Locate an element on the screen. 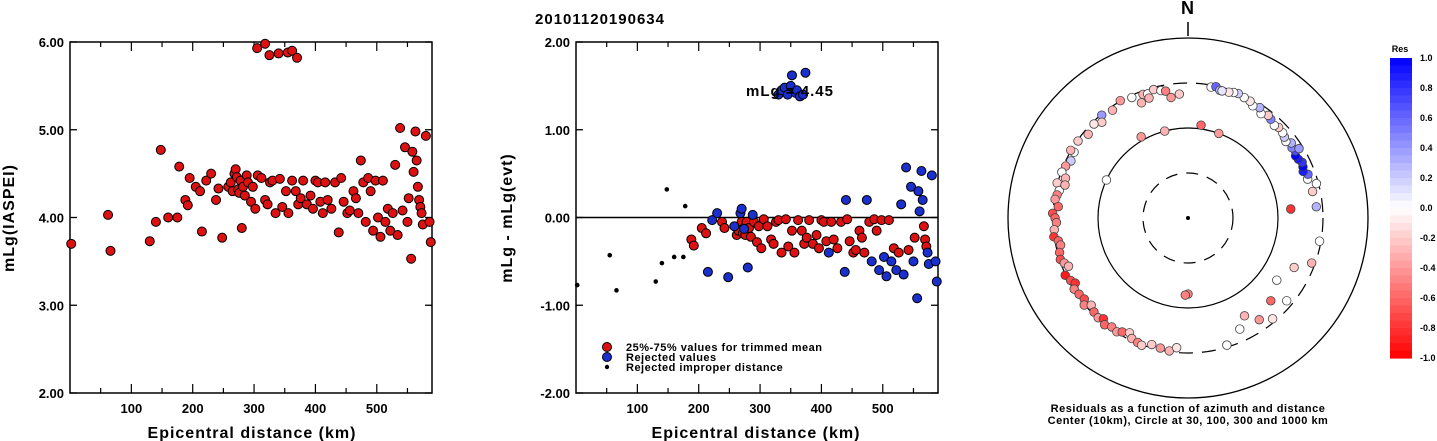 This screenshot has height=441, width=1437. x-tick-label: 100 is located at coordinates (638, 408).